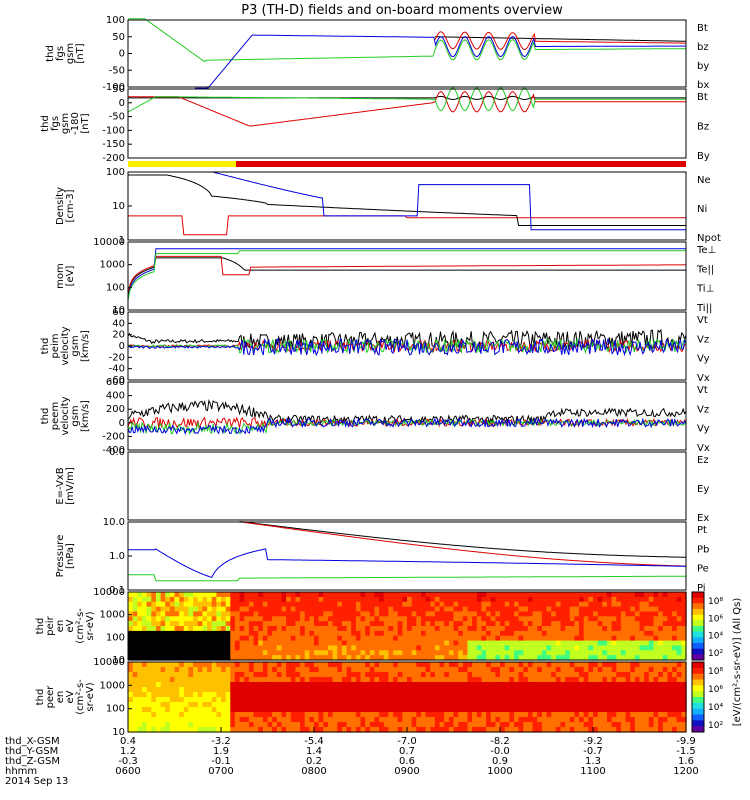 The image size is (750, 800). Describe the element at coordinates (703, 518) in the screenshot. I see `legend-entry: Ex` at that location.